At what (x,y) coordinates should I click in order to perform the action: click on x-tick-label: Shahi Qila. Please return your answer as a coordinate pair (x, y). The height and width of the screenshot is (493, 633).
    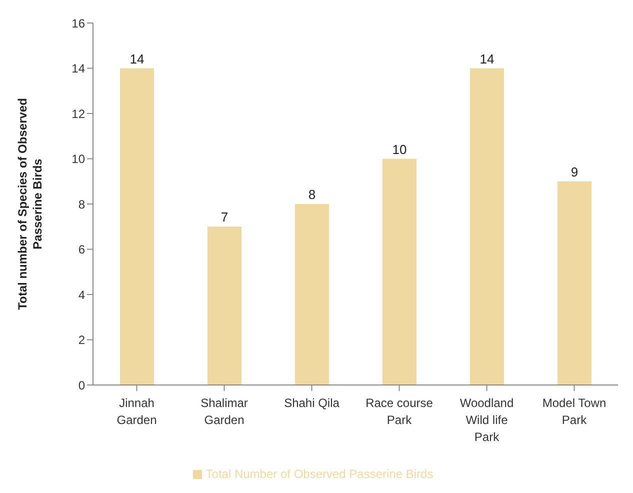
    Looking at the image, I should click on (312, 403).